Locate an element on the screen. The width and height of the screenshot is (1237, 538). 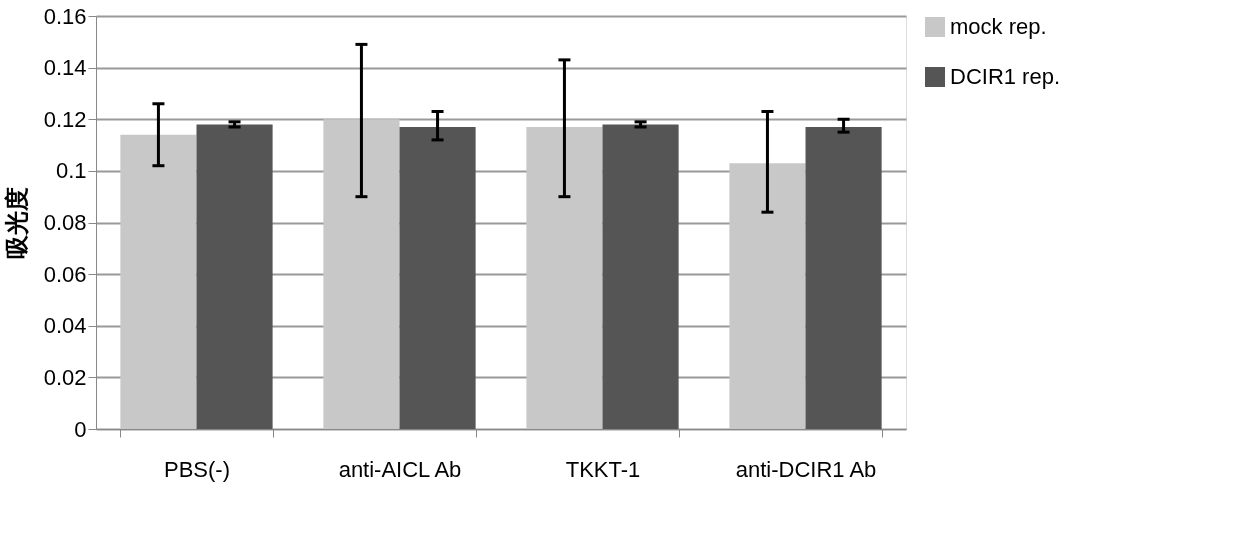
y-tick-label: 0.06 is located at coordinates (65, 274).